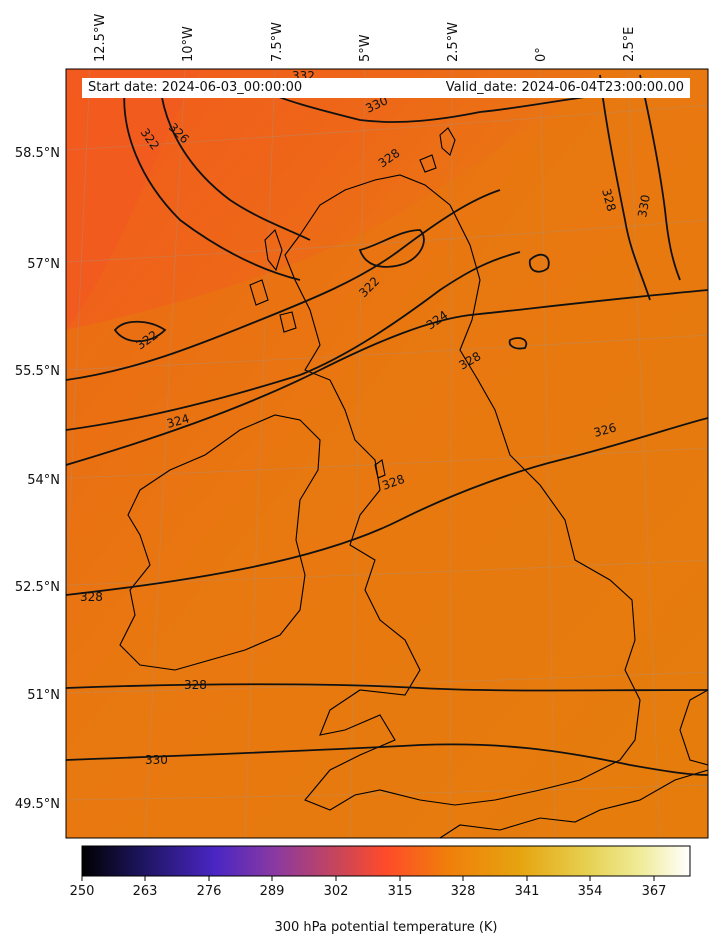 The height and width of the screenshot is (949, 716). Describe the element at coordinates (43, 480) in the screenshot. I see `latitude-label: 54°N` at that location.